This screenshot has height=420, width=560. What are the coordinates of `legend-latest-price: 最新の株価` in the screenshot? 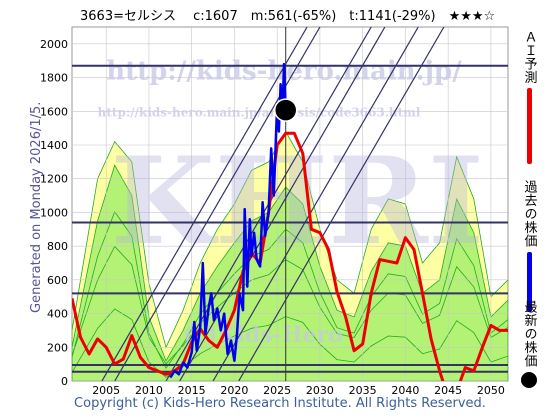 It's located at (529, 344).